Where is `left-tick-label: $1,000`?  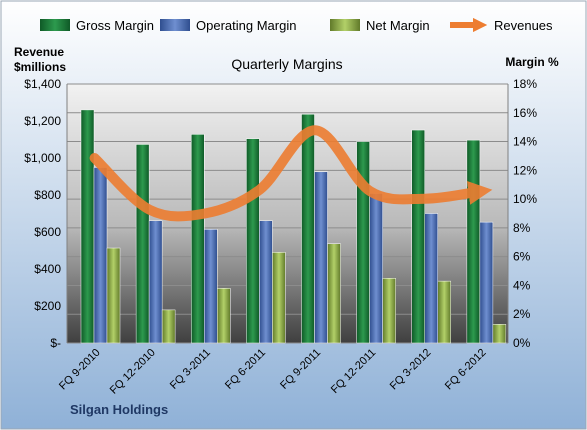
left-tick-label: $1,000 is located at coordinates (42, 158).